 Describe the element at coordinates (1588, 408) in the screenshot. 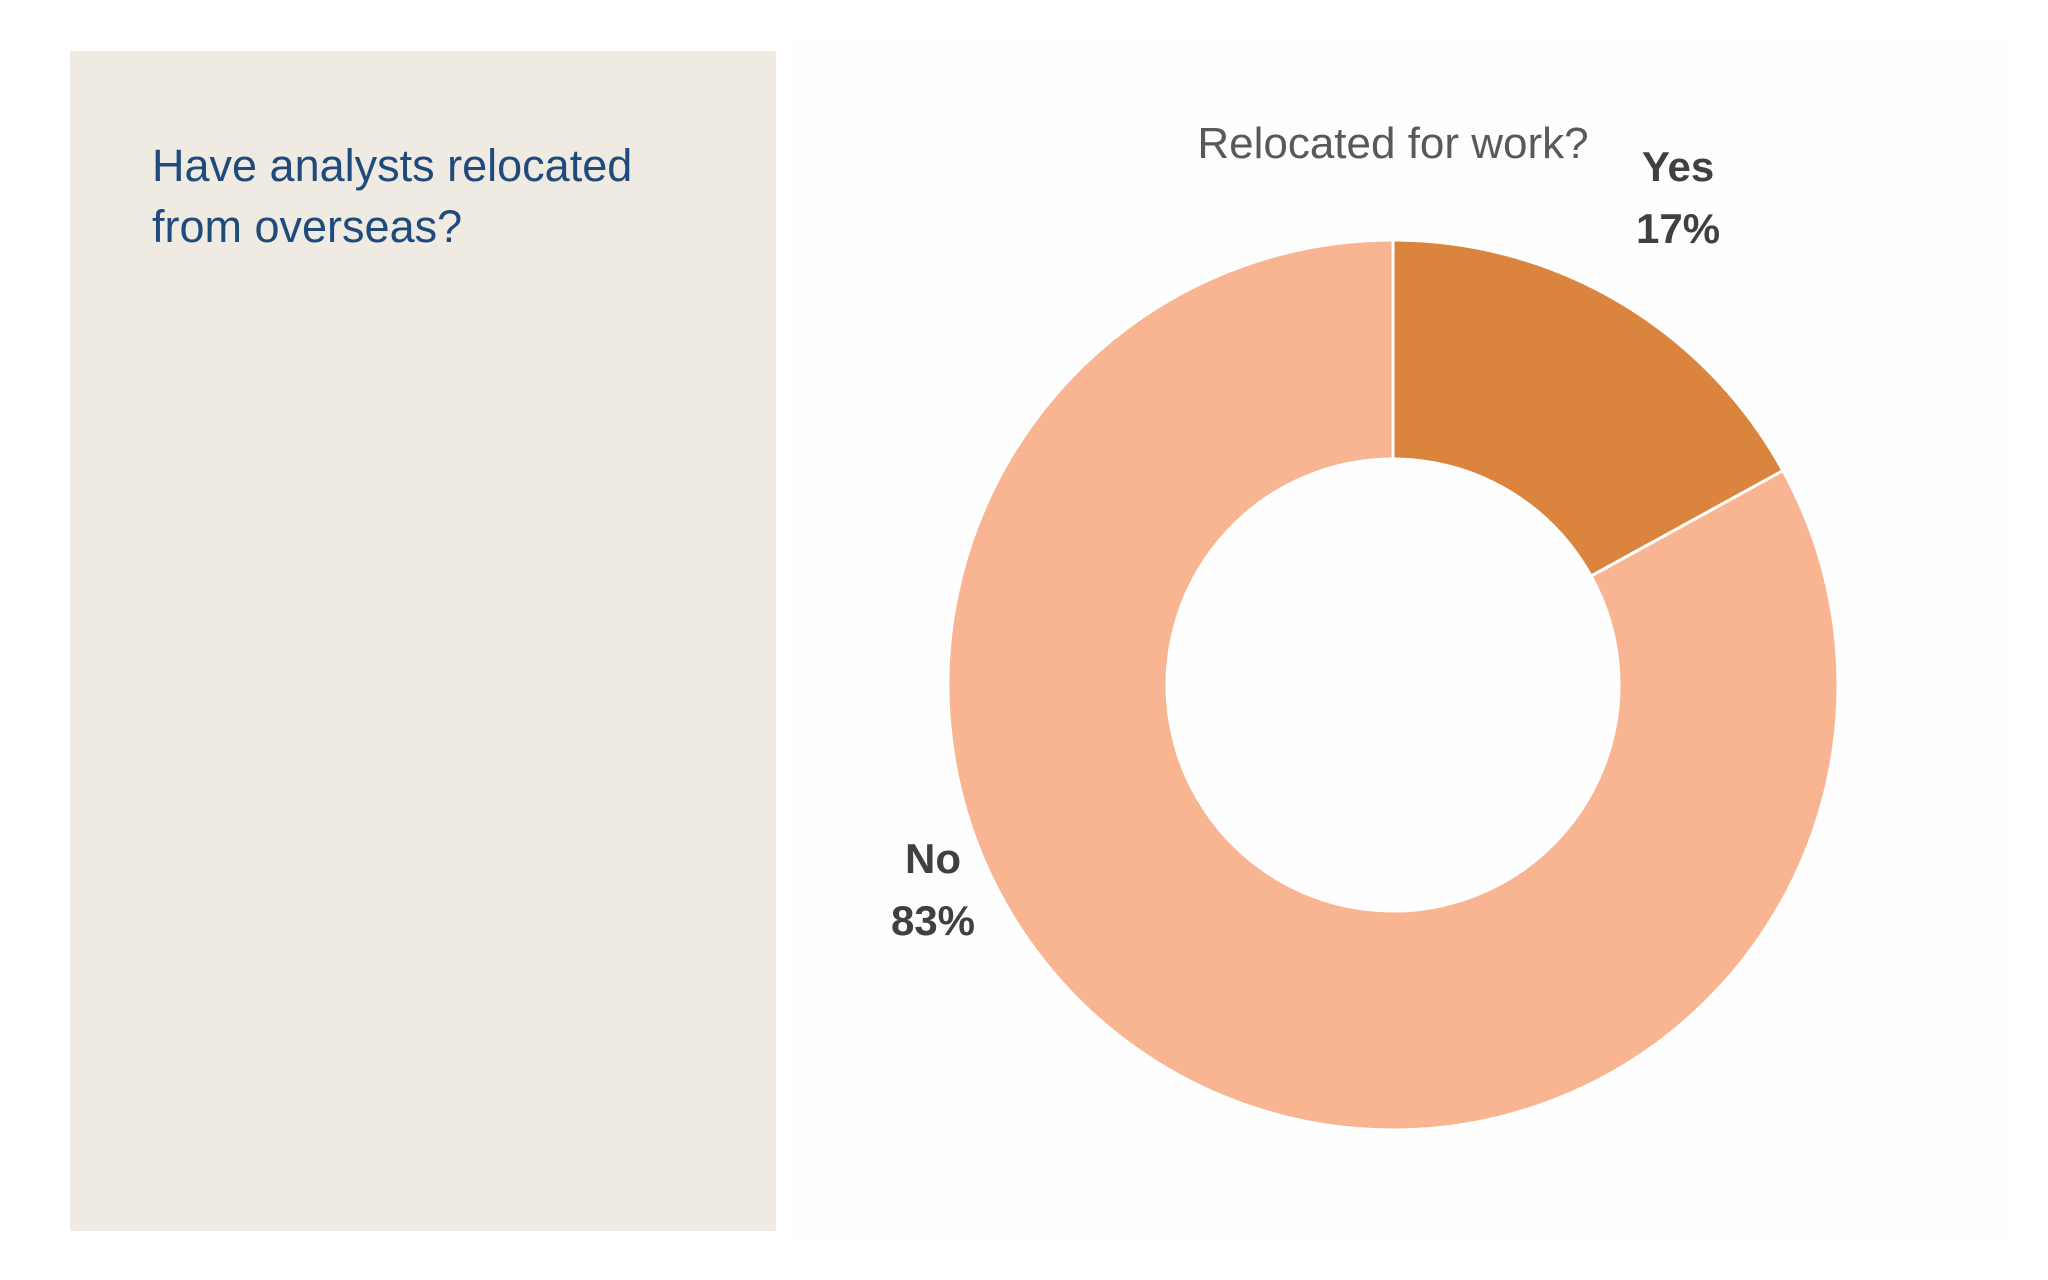

I see `donut-slice-yes` at that location.